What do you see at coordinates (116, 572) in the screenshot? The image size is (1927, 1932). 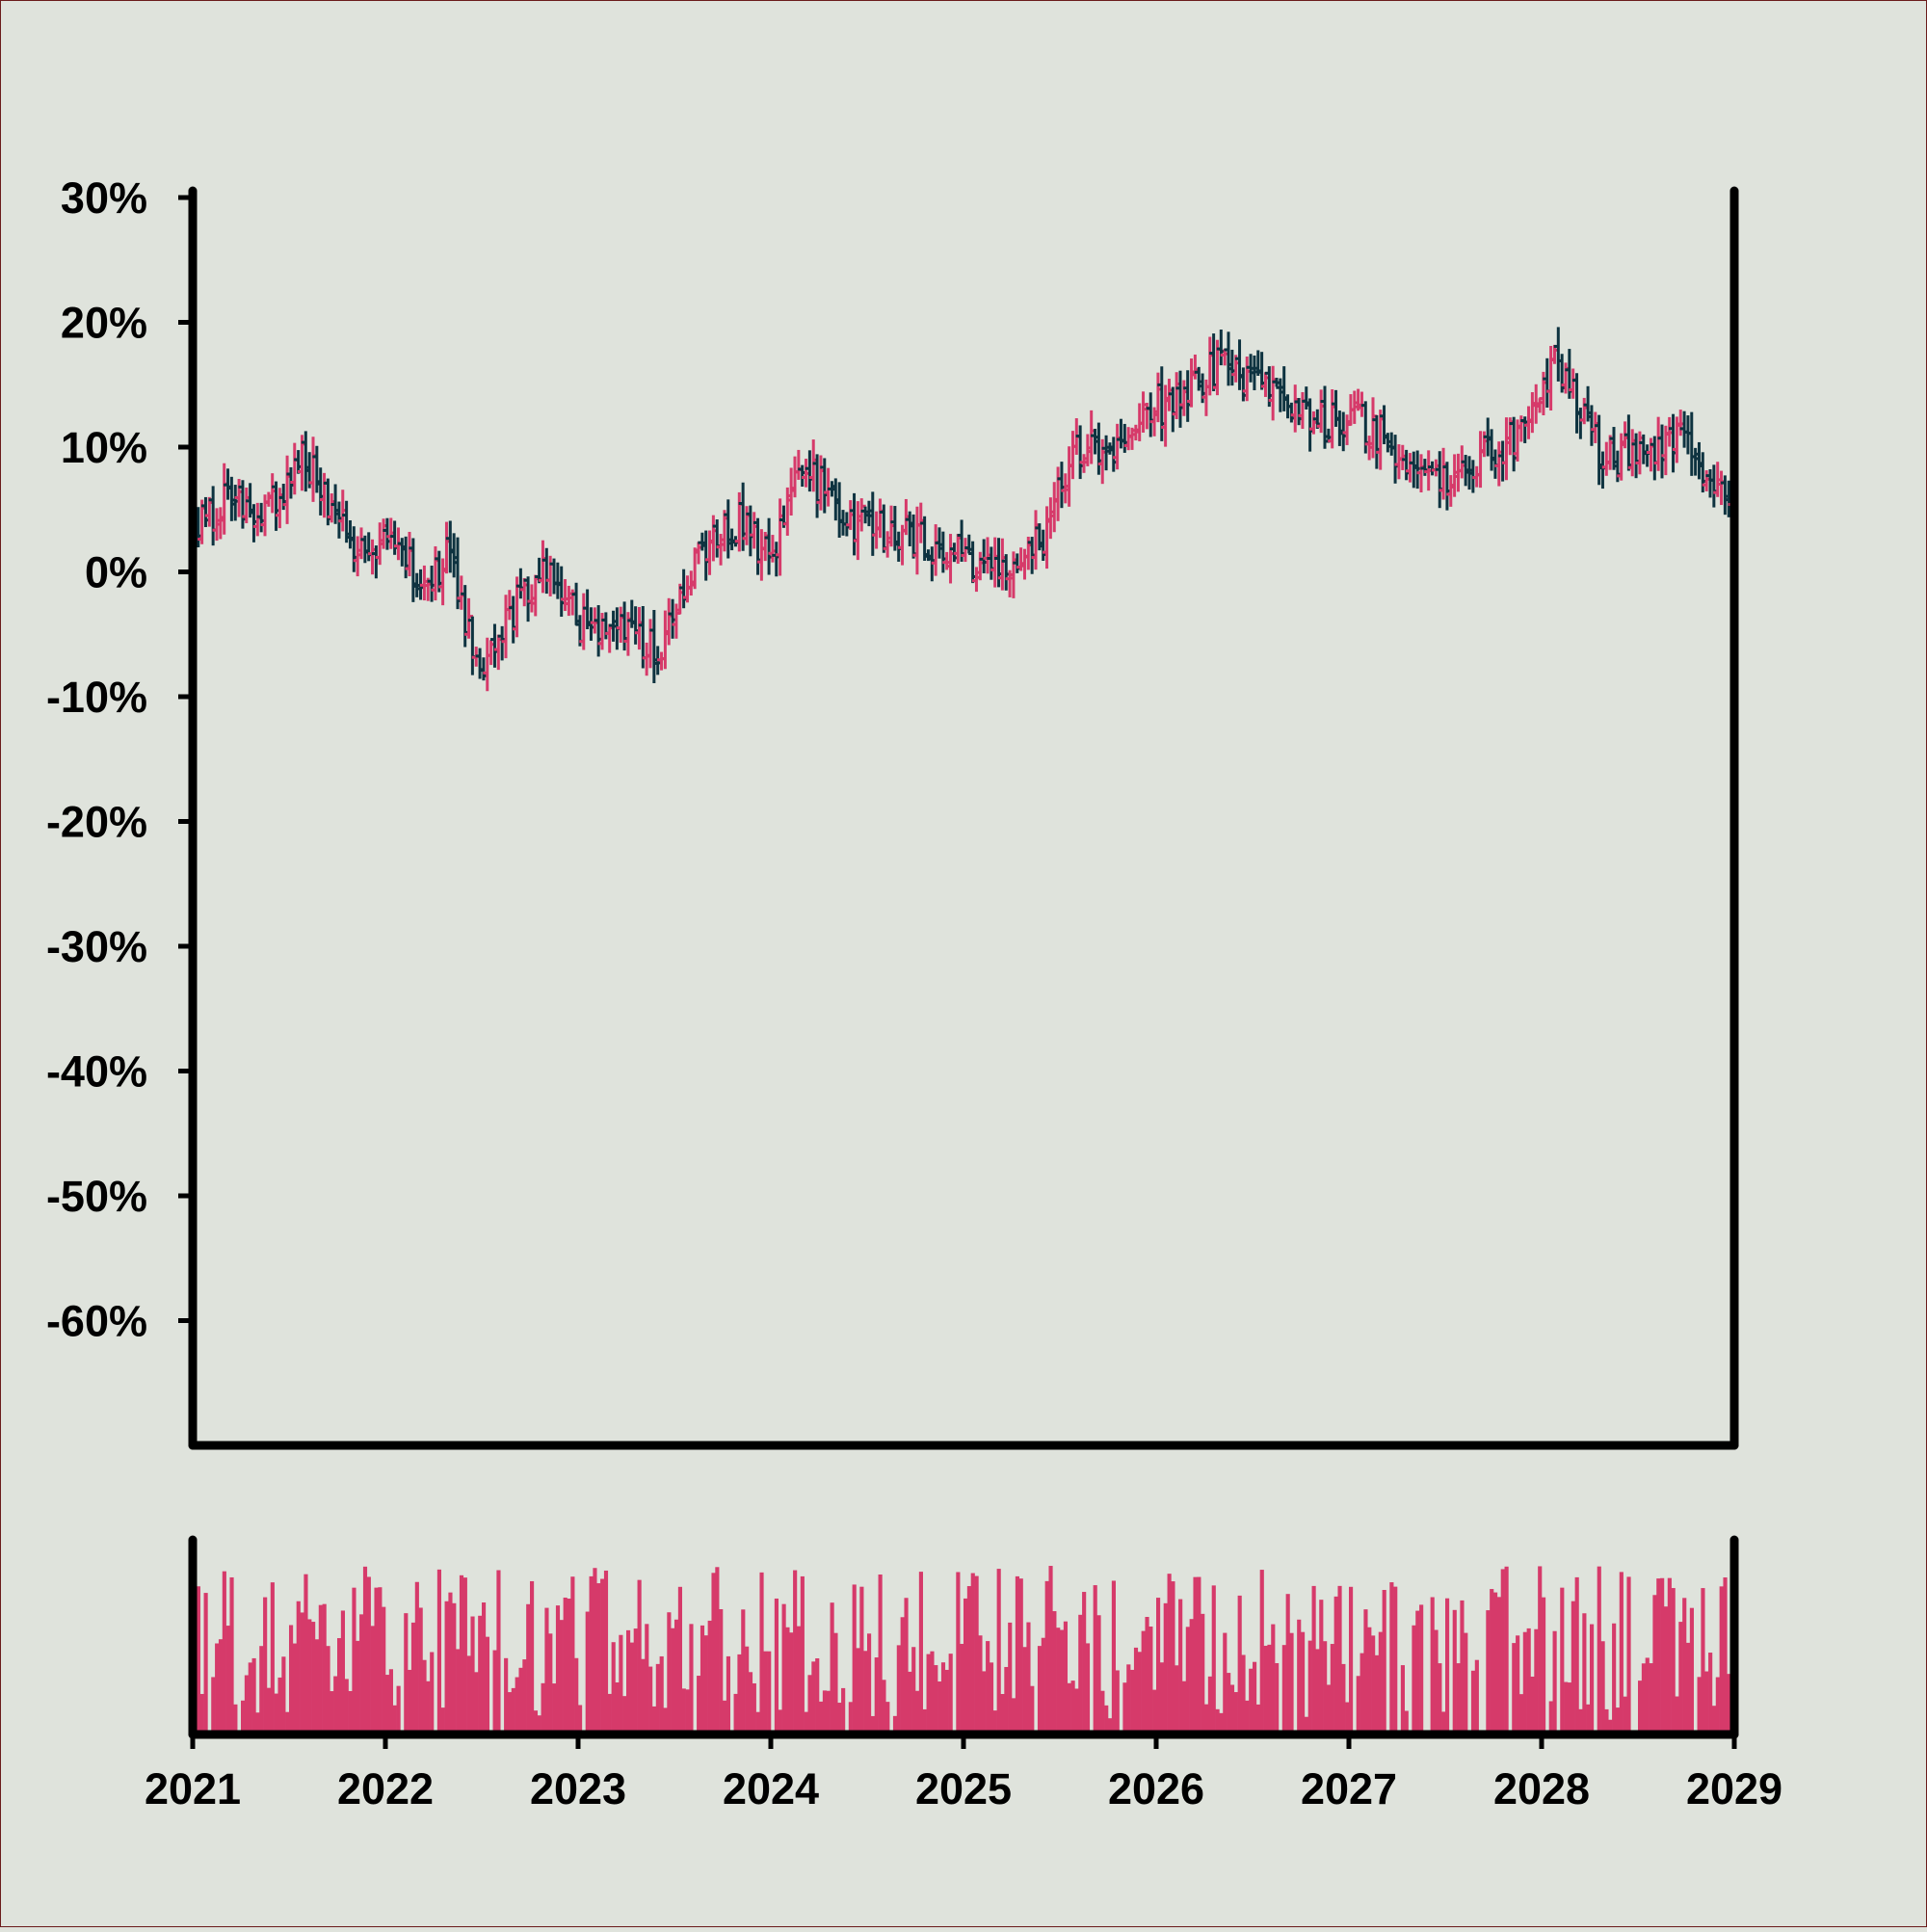 I see `y-tick-label: 0%` at bounding box center [116, 572].